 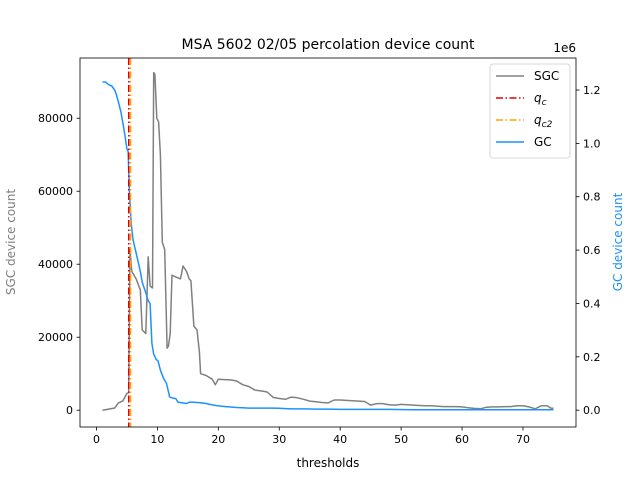 I want to click on x-tick-label: 70, so click(x=523, y=439).